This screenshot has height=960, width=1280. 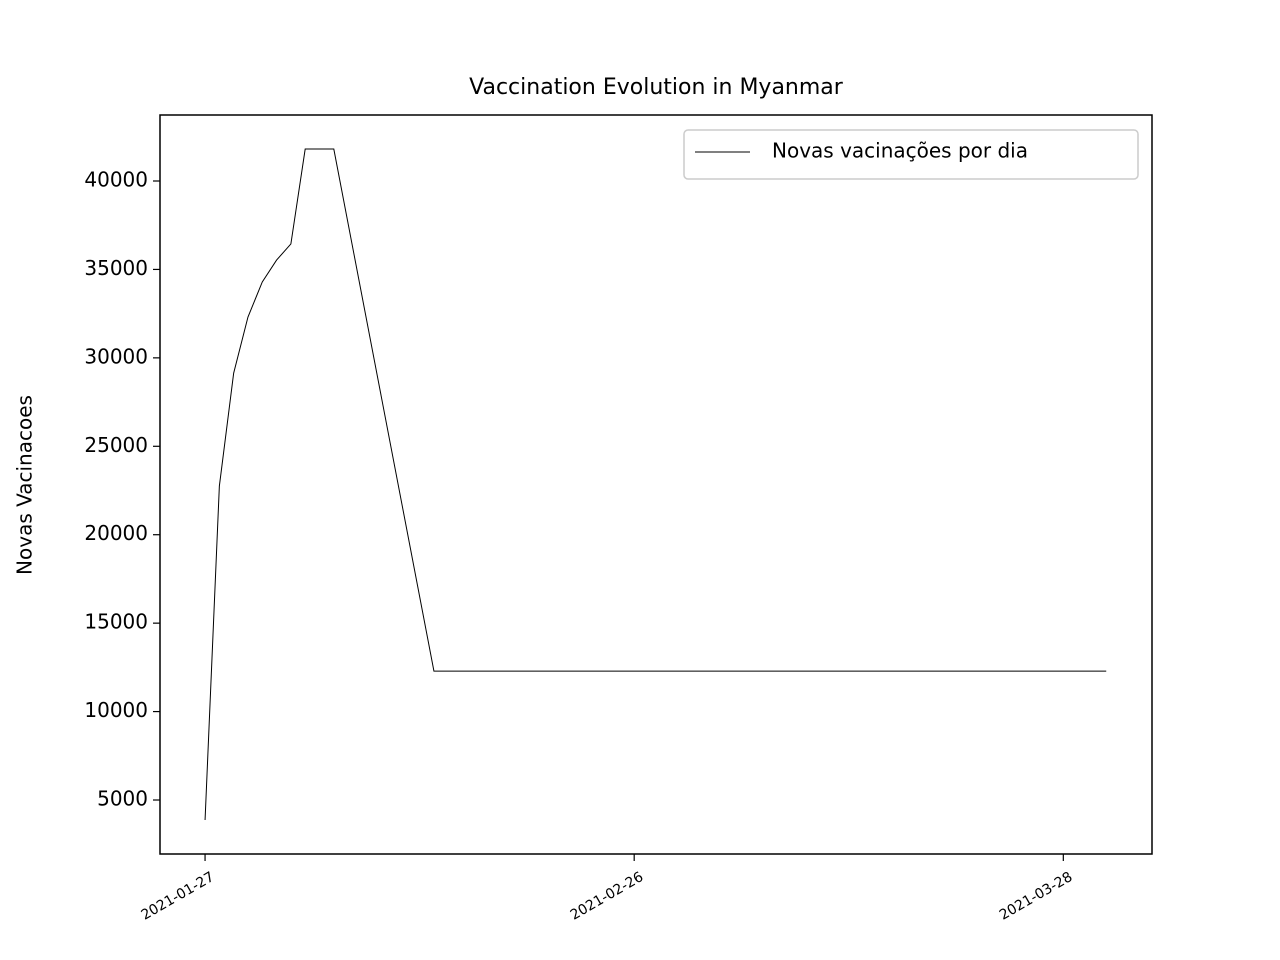 I want to click on y-tick-label: 30000, so click(x=116, y=356).